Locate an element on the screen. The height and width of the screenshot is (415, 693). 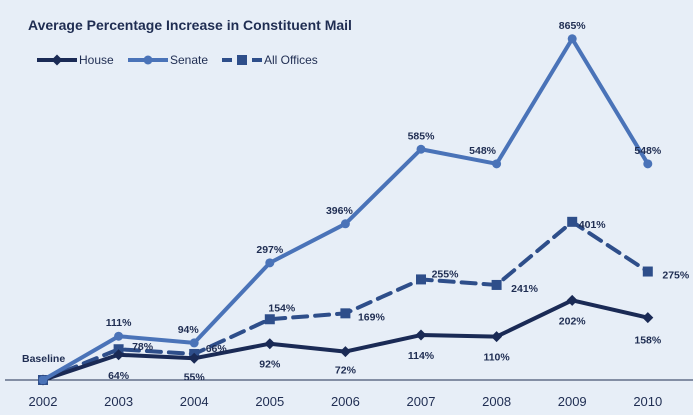
senate-data-label: 865% is located at coordinates (573, 26).